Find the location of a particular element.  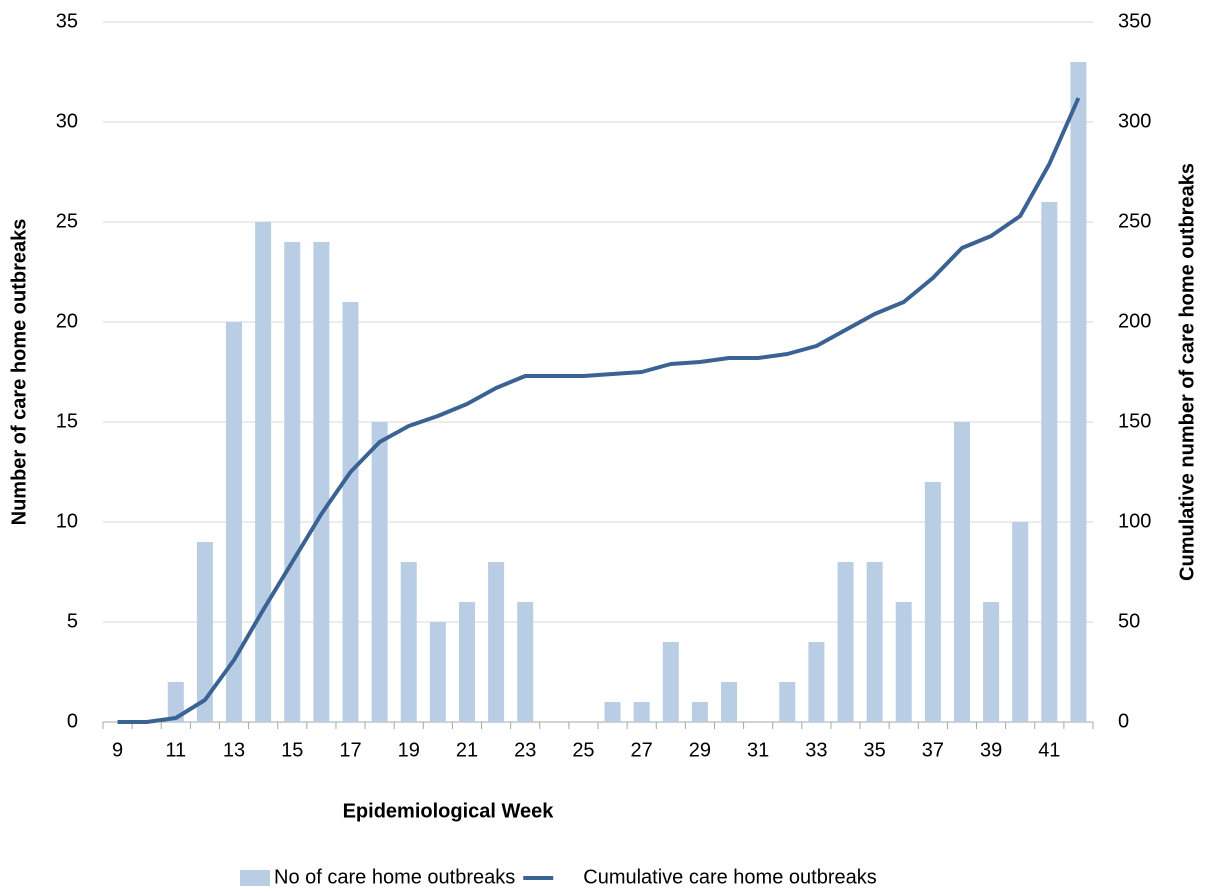

x-tick-label: 31 is located at coordinates (758, 750).